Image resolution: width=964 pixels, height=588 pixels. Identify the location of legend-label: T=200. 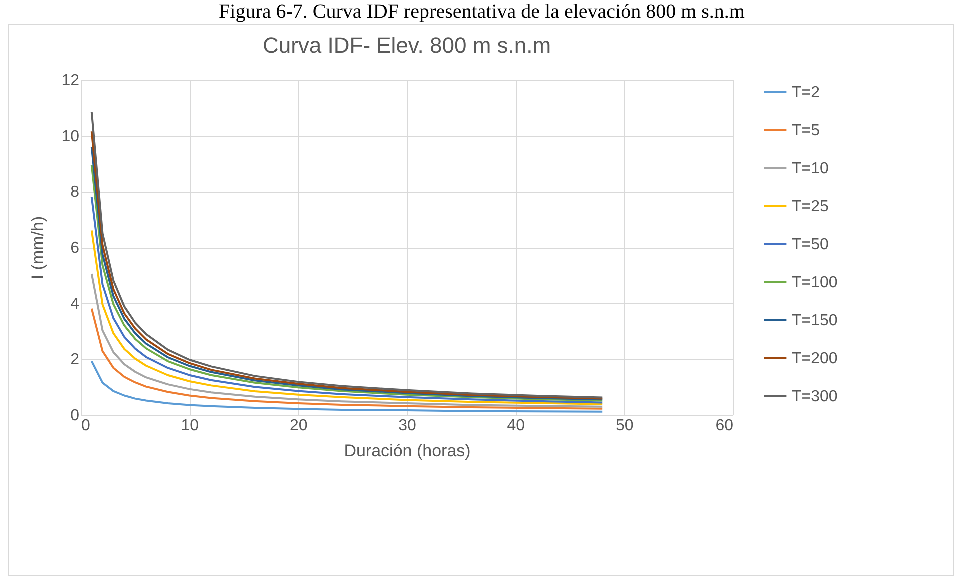
(815, 359).